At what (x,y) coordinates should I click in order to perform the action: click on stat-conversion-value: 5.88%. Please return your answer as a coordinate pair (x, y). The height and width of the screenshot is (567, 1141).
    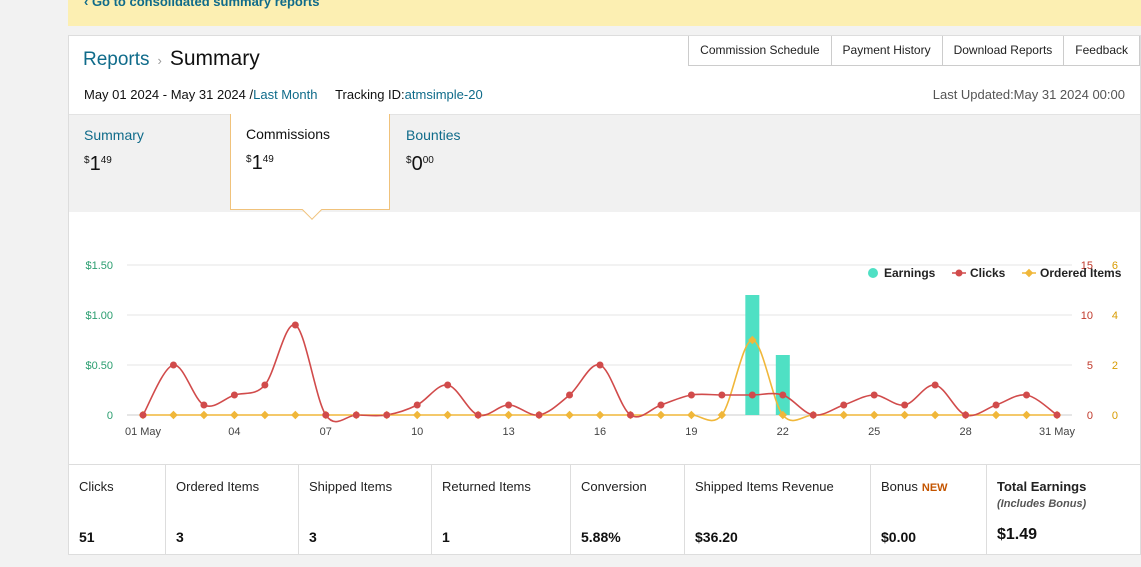
    Looking at the image, I should click on (601, 537).